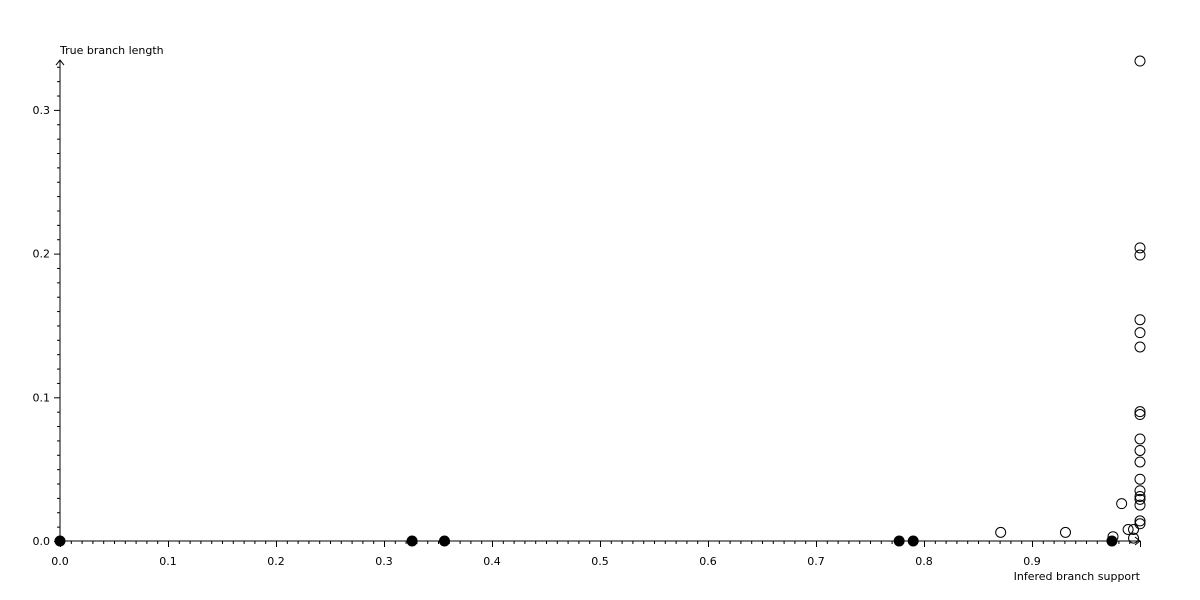 The image size is (1200, 600). I want to click on y-tick-label: 0.0, so click(42, 541).